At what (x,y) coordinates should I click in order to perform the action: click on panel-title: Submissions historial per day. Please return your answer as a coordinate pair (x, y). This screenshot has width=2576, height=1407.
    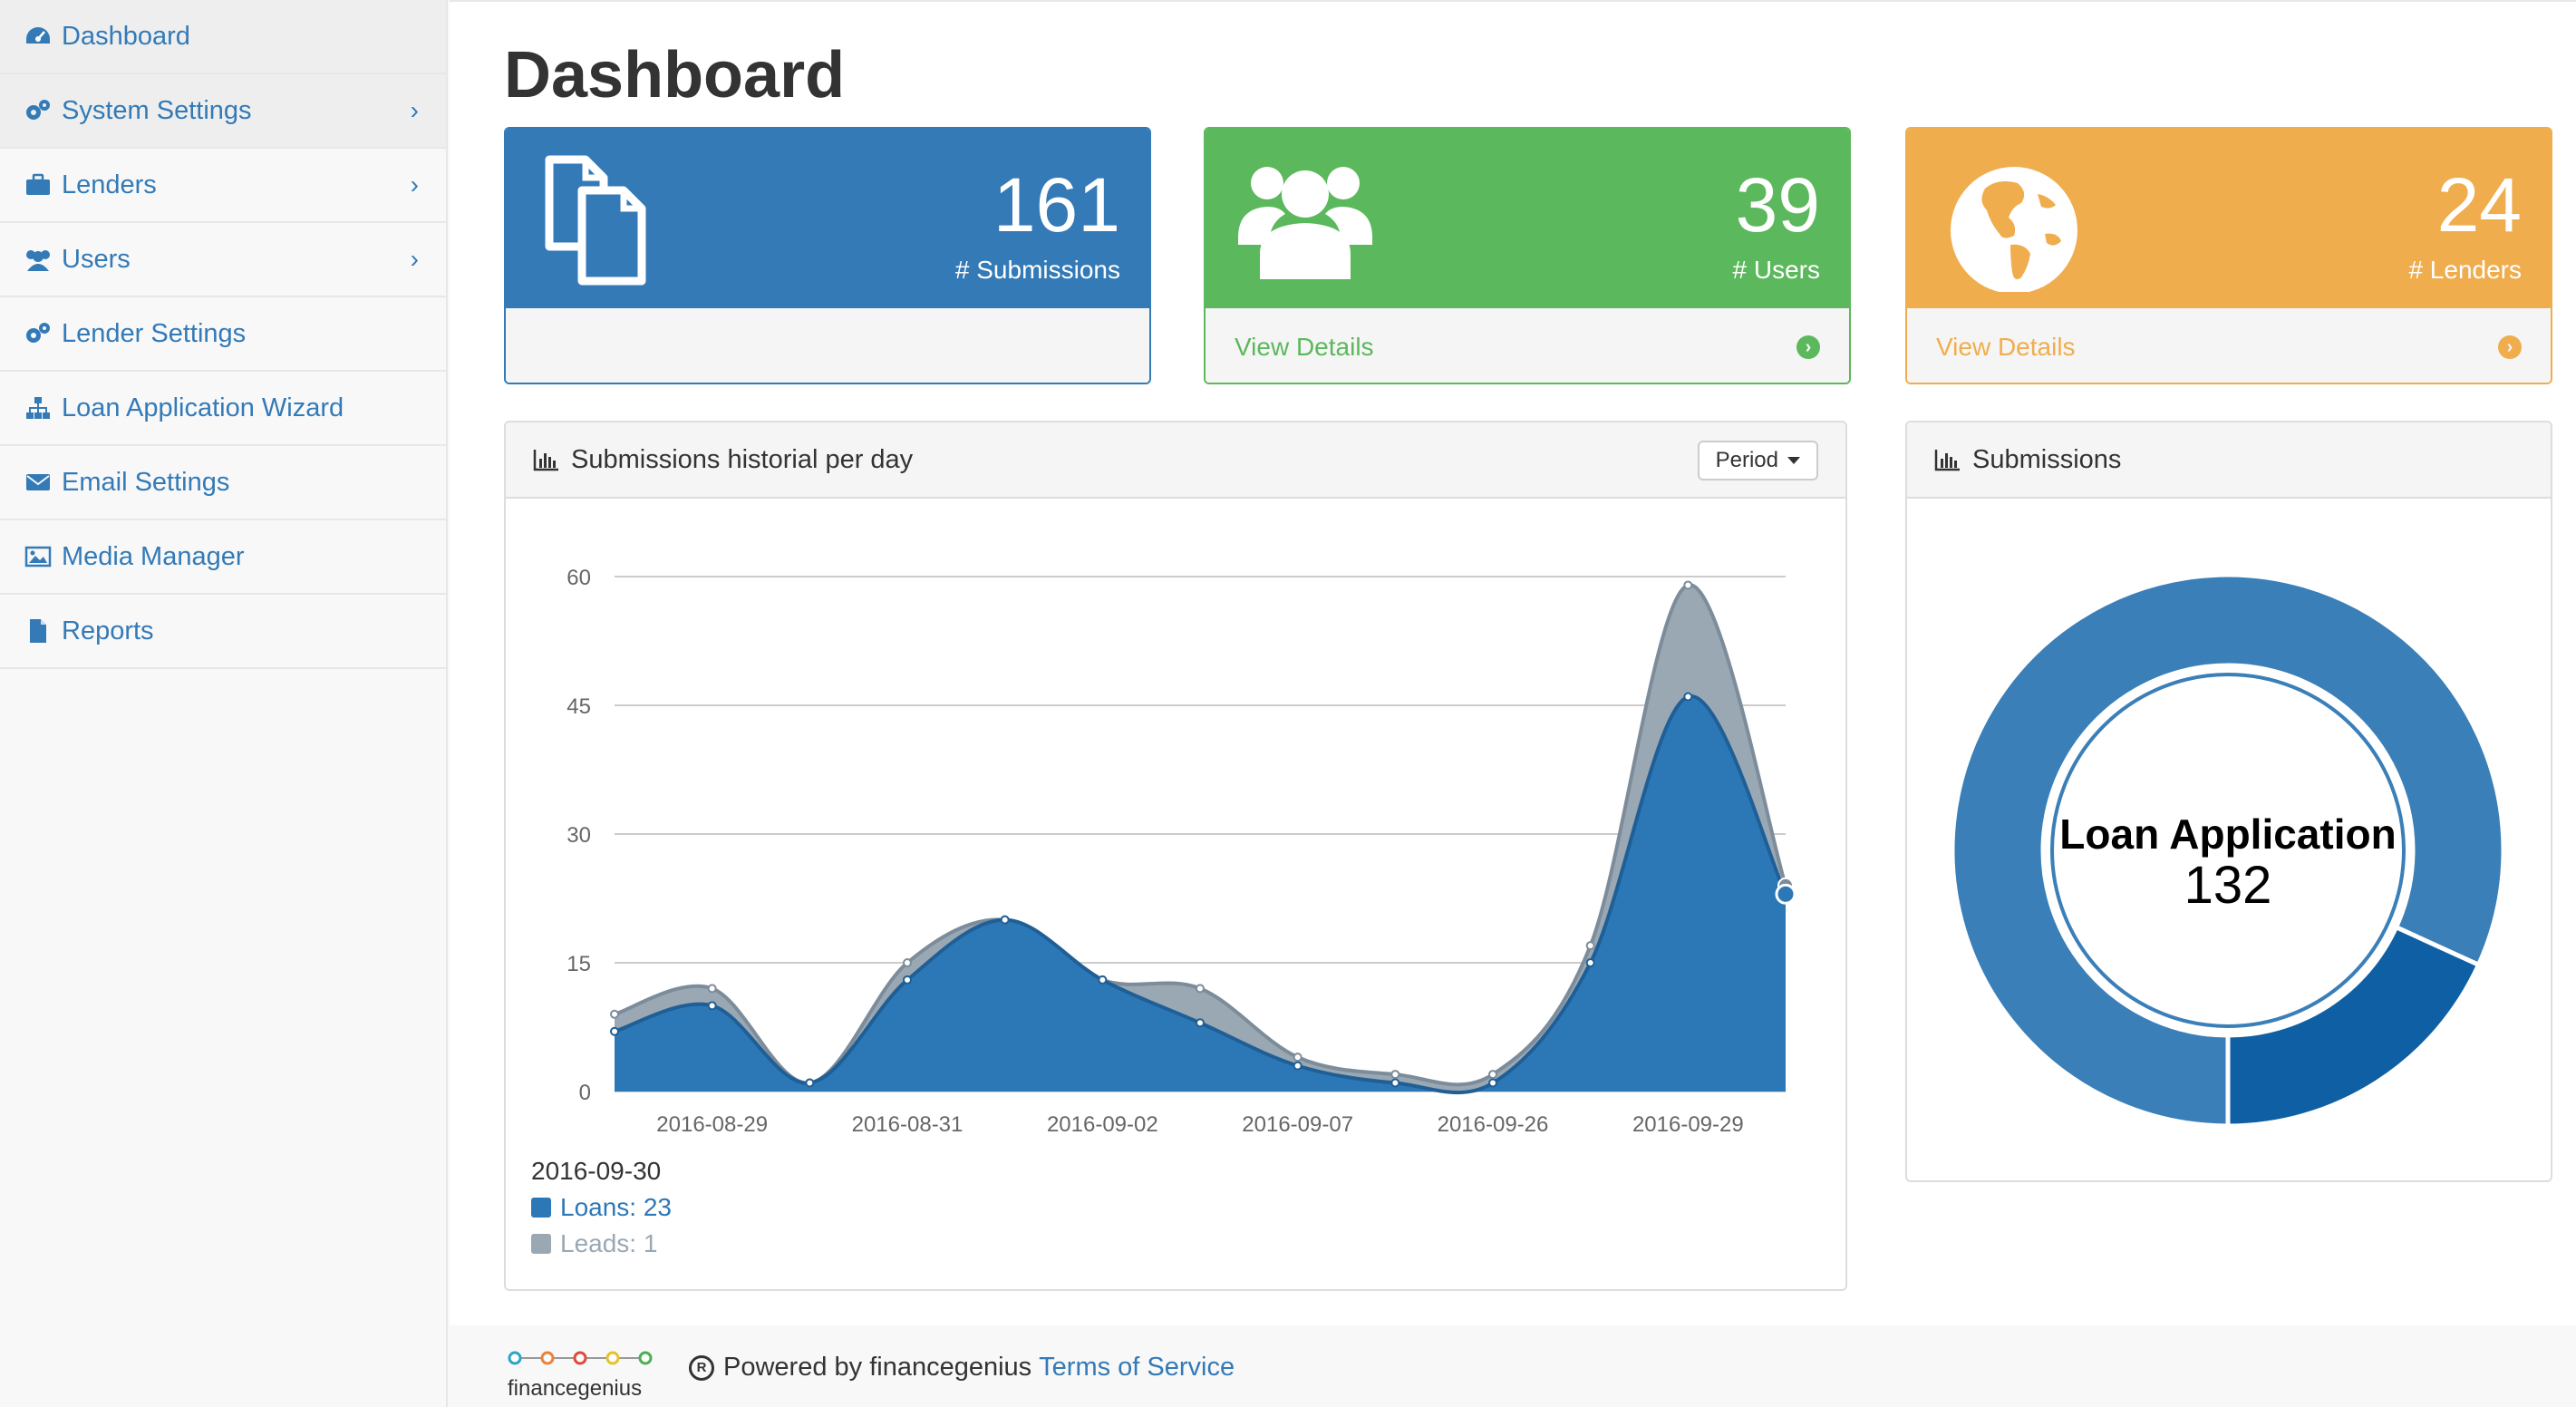
    Looking at the image, I should click on (742, 459).